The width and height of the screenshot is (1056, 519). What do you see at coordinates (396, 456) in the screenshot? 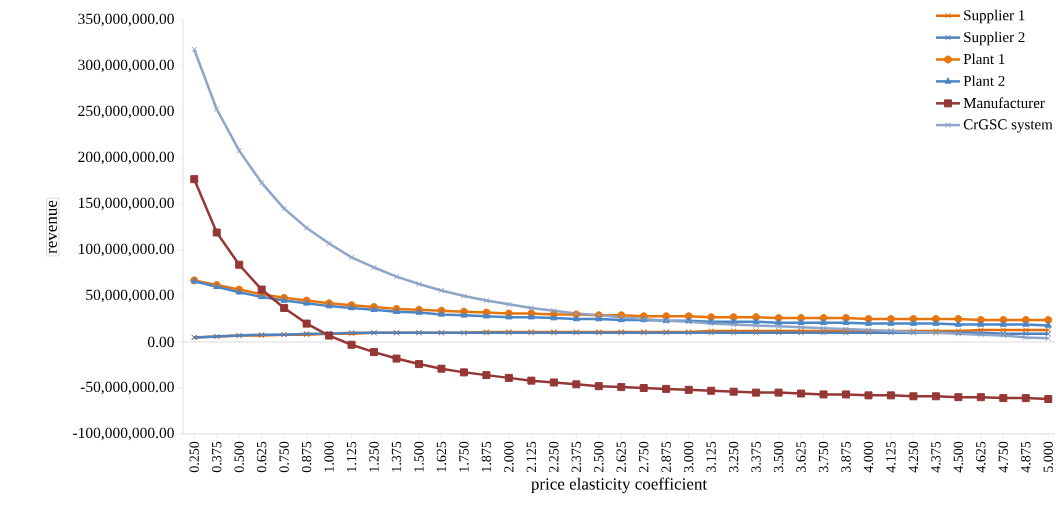
I see `x-tick-label: 1.375` at bounding box center [396, 456].